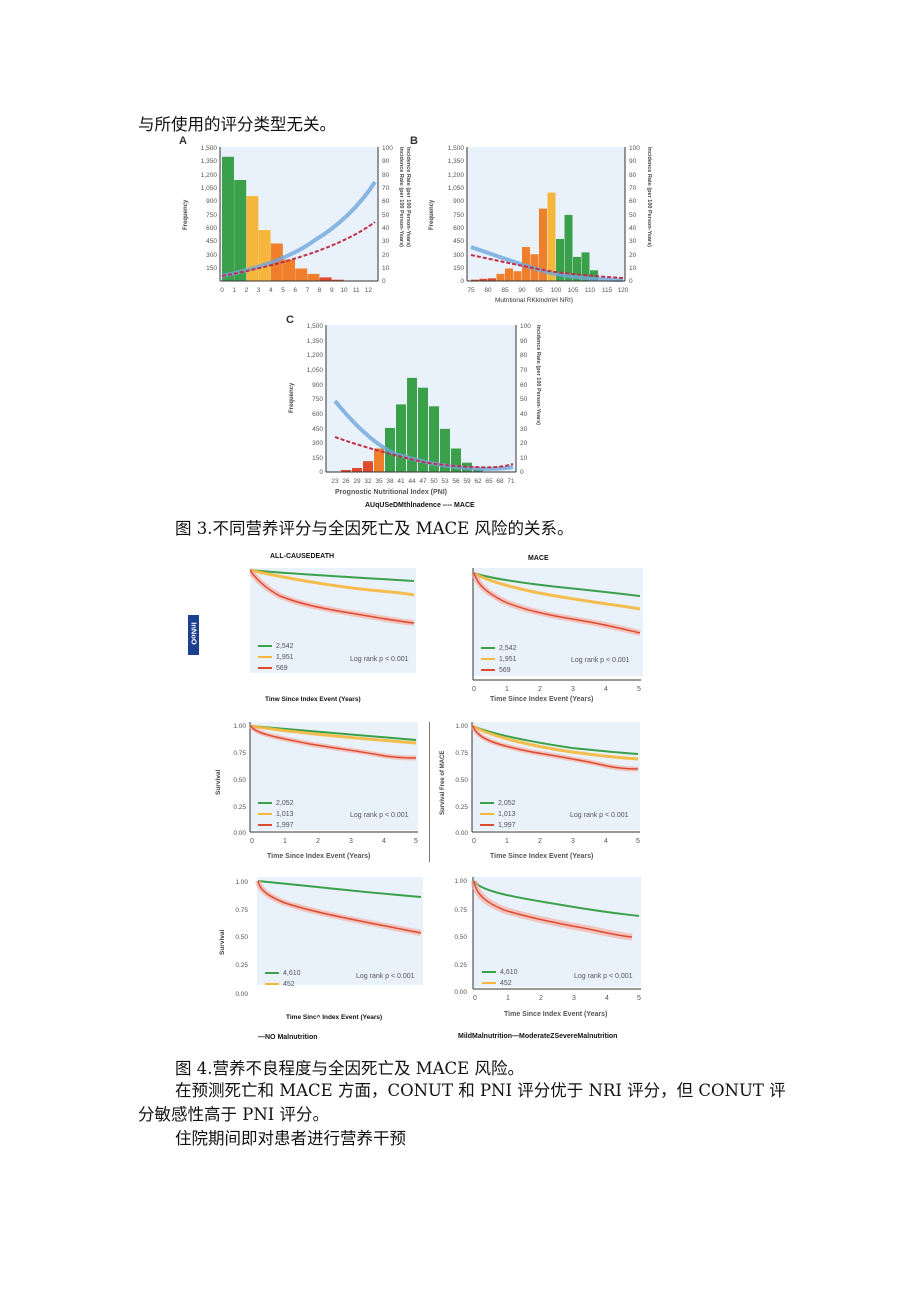  What do you see at coordinates (467, 481) in the screenshot?
I see `svg-text: 59` at bounding box center [467, 481].